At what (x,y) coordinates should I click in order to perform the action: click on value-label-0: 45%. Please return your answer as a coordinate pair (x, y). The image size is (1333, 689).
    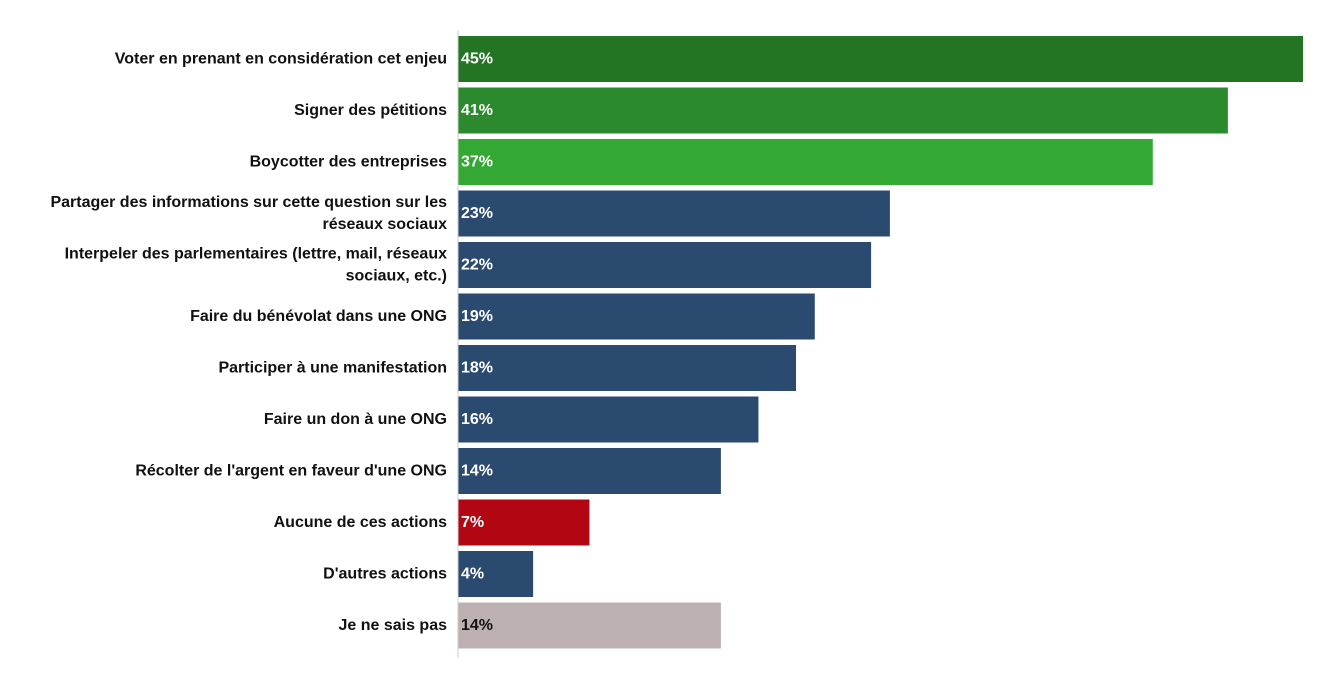
    Looking at the image, I should click on (477, 59).